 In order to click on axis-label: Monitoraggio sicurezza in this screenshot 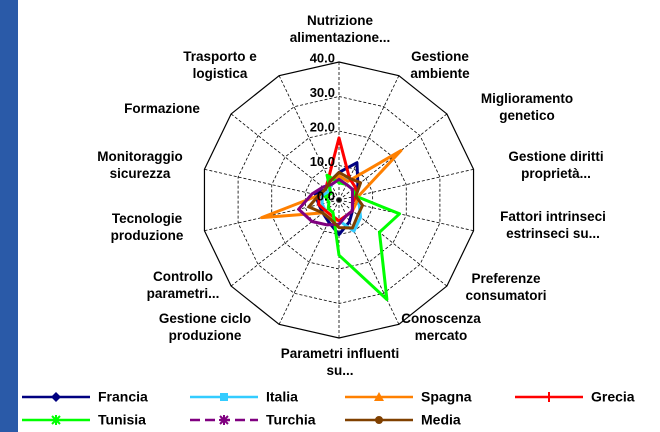, I will do `click(140, 165)`.